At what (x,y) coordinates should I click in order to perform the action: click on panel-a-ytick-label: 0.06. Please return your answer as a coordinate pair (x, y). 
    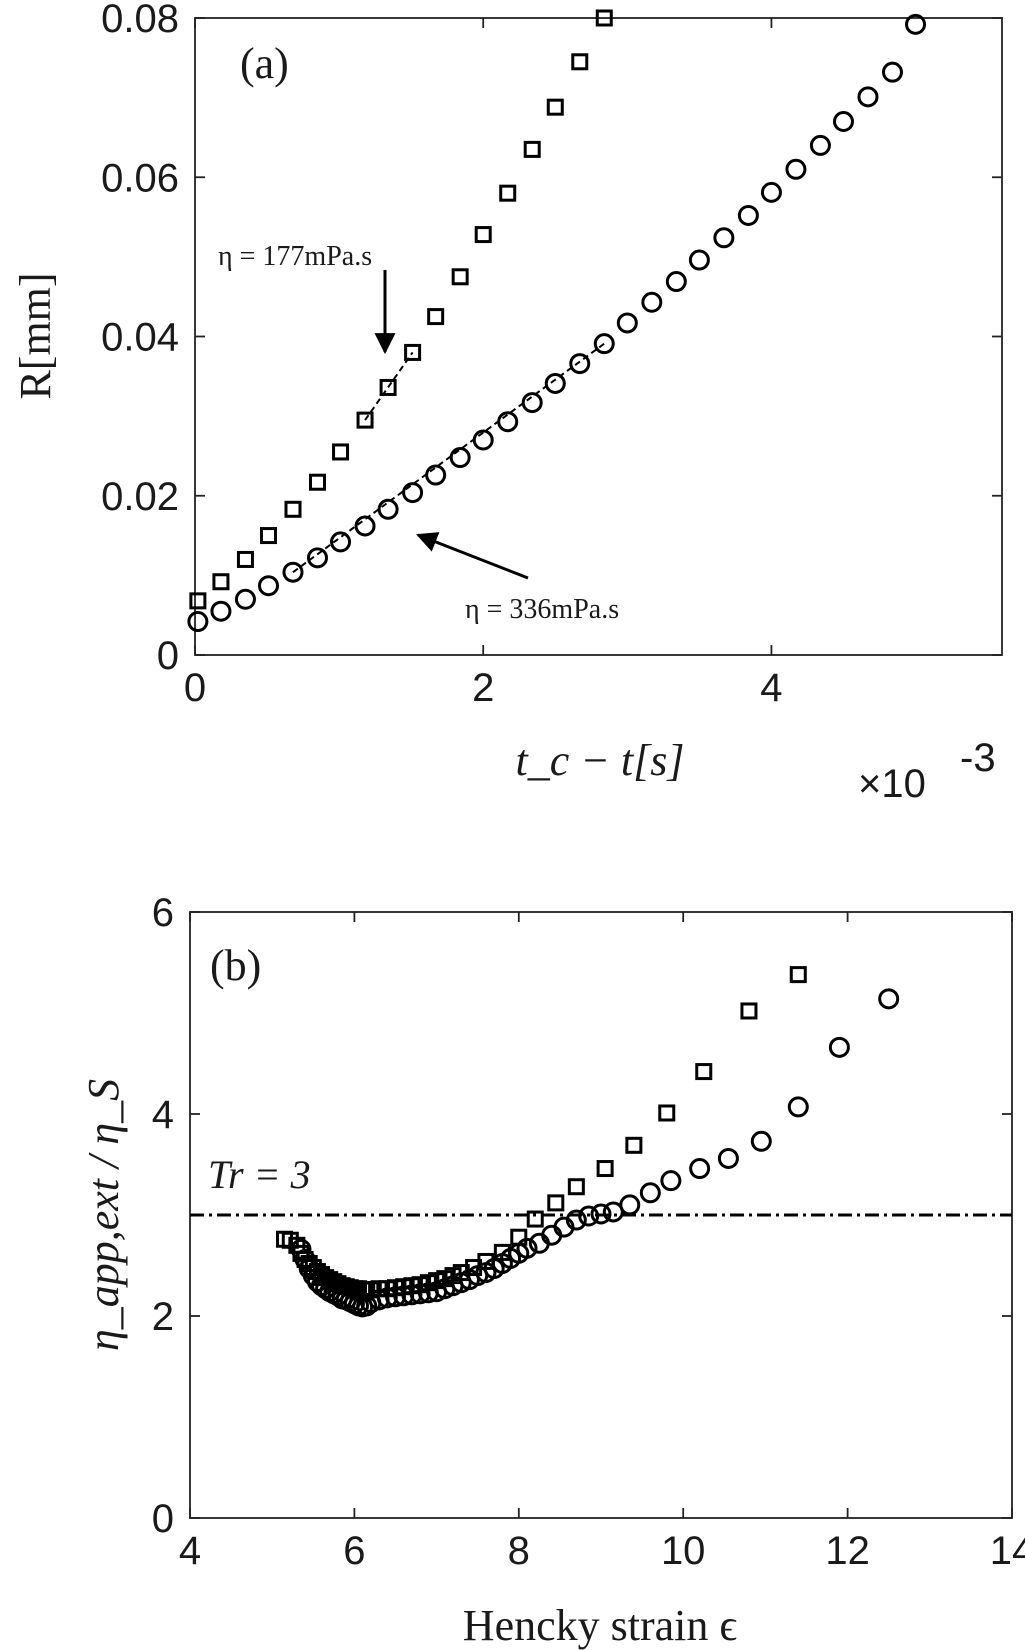
    Looking at the image, I should click on (140, 178).